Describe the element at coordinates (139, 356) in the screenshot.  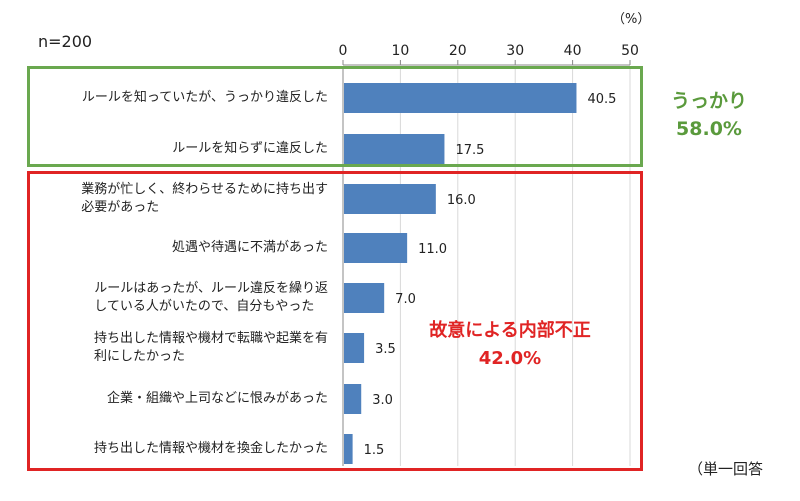
I see `category-label-line: 利にしたかった` at that location.